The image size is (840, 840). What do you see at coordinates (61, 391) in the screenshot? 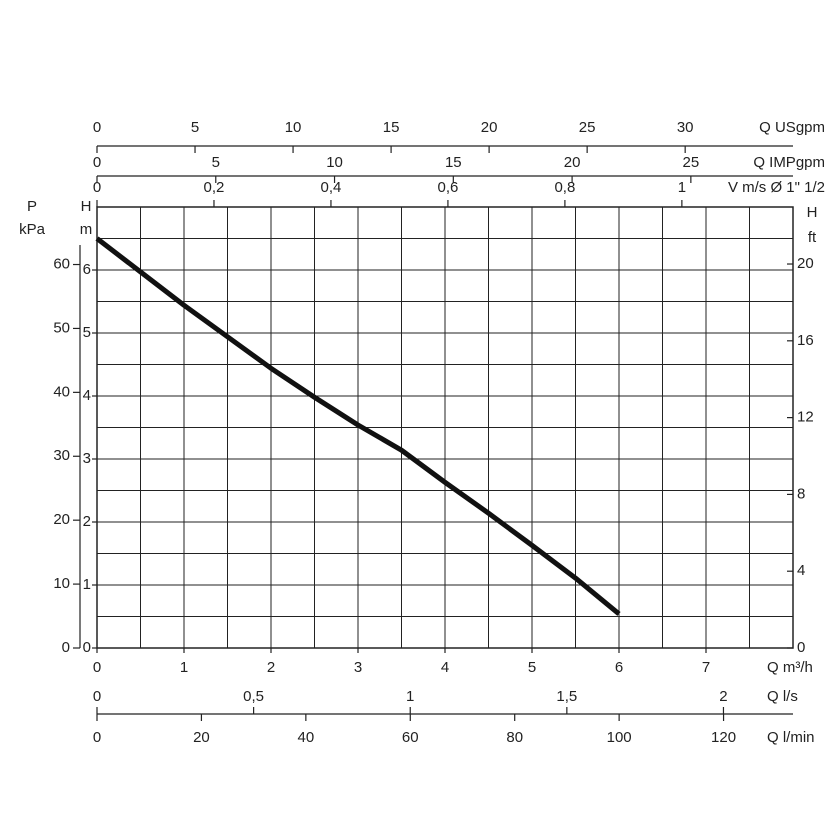
I see `left-tick-label: 40` at bounding box center [61, 391].